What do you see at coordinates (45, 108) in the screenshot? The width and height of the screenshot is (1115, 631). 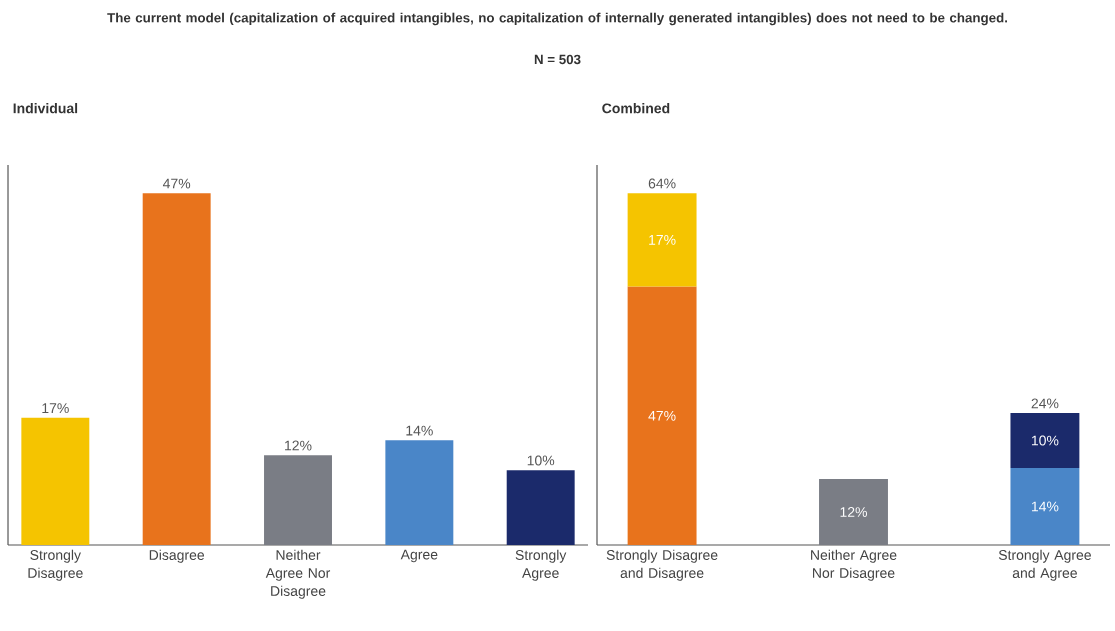 I see `chart-title: Individual` at bounding box center [45, 108].